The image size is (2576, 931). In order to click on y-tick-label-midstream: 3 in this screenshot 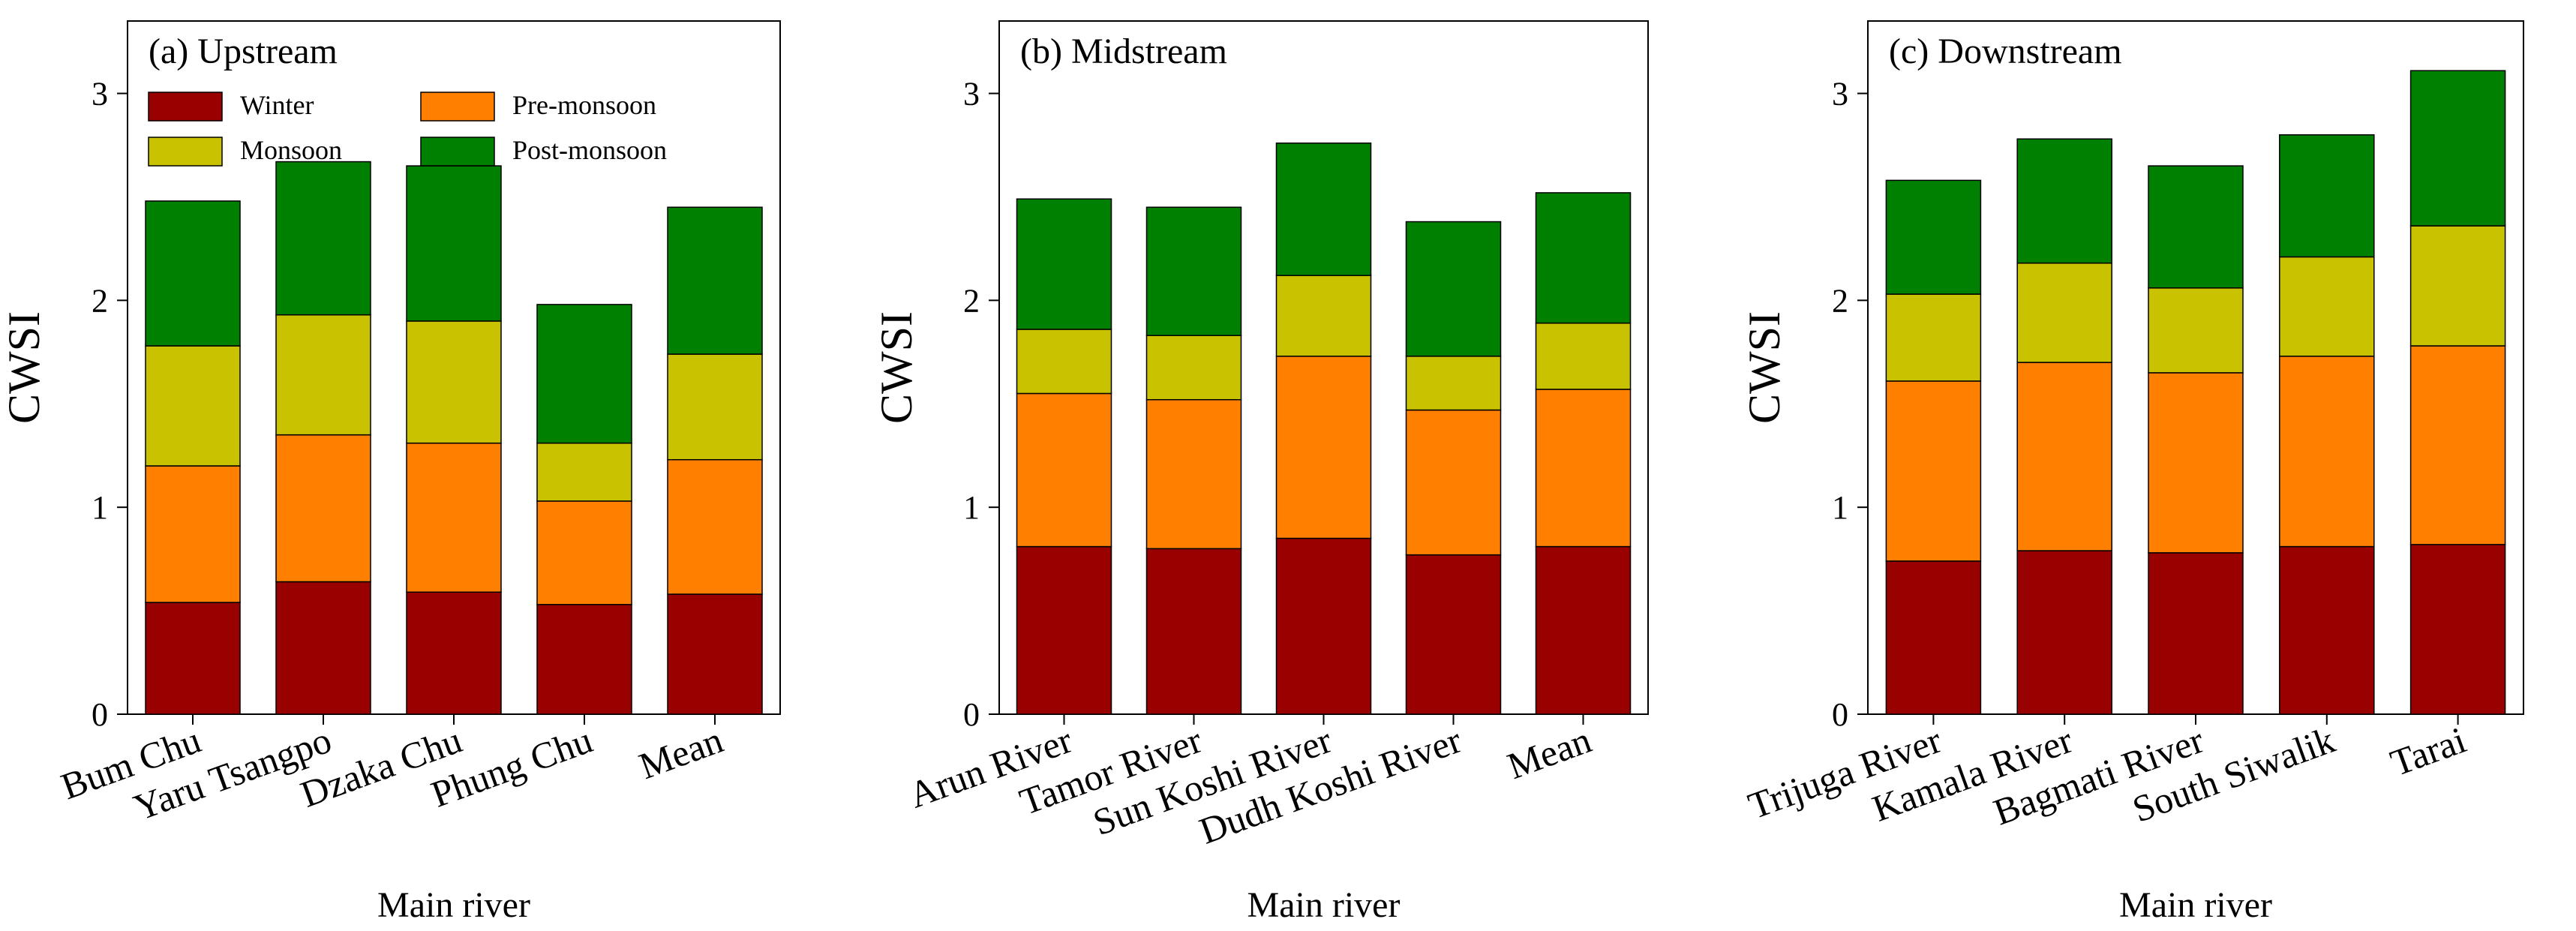, I will do `click(971, 94)`.